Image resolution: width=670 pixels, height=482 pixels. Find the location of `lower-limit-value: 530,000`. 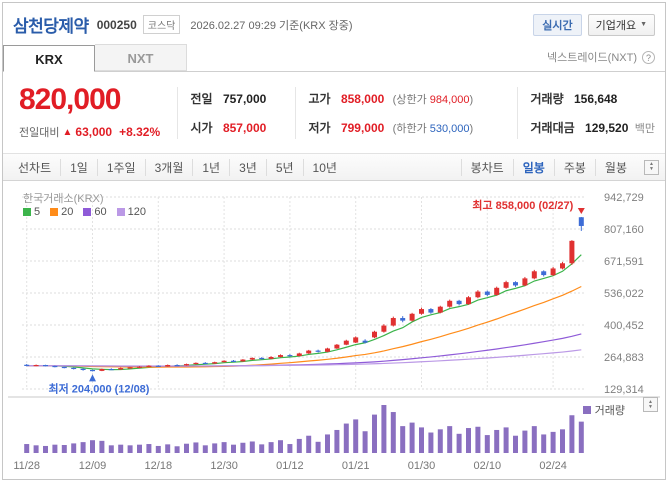

lower-limit-value: 530,000 is located at coordinates (449, 128).